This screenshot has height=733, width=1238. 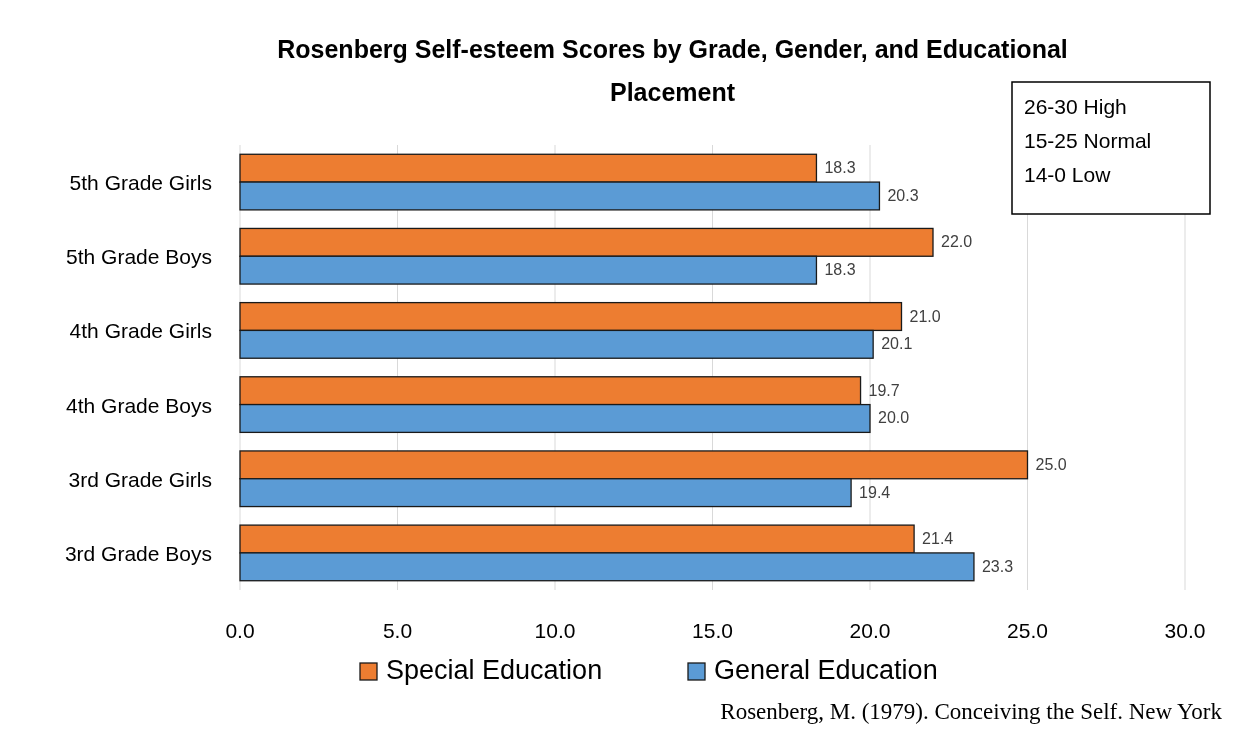 What do you see at coordinates (894, 418) in the screenshot?
I see `data-label: 20.0` at bounding box center [894, 418].